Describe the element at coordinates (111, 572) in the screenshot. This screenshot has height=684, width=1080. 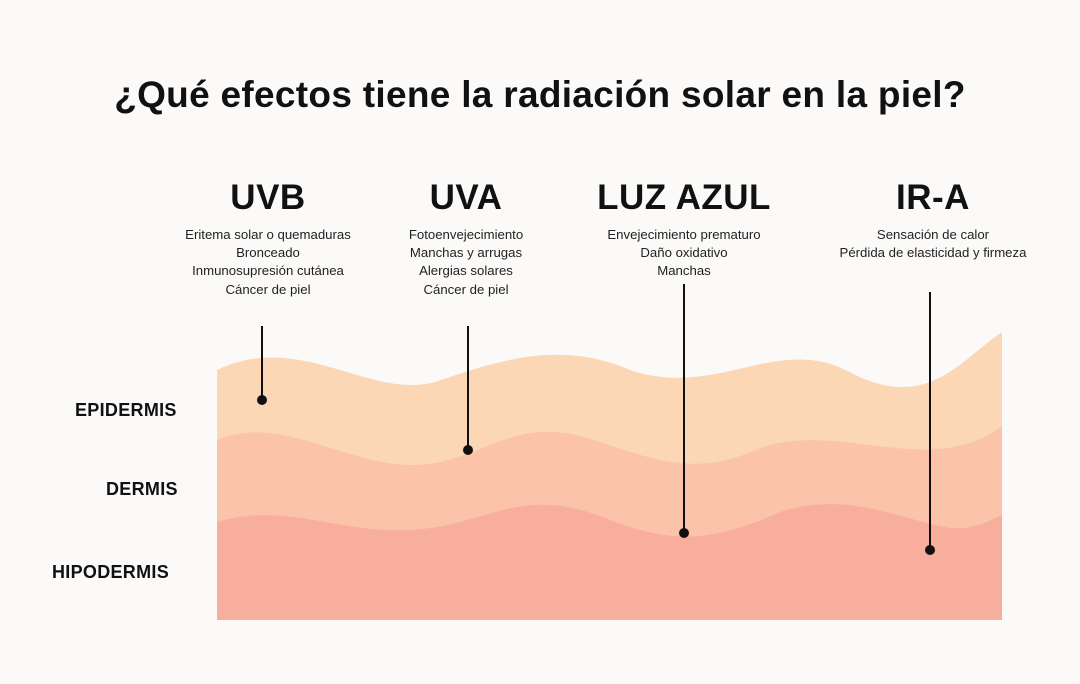
I see `layer-label-hipodermis: HIPODERMIS` at that location.